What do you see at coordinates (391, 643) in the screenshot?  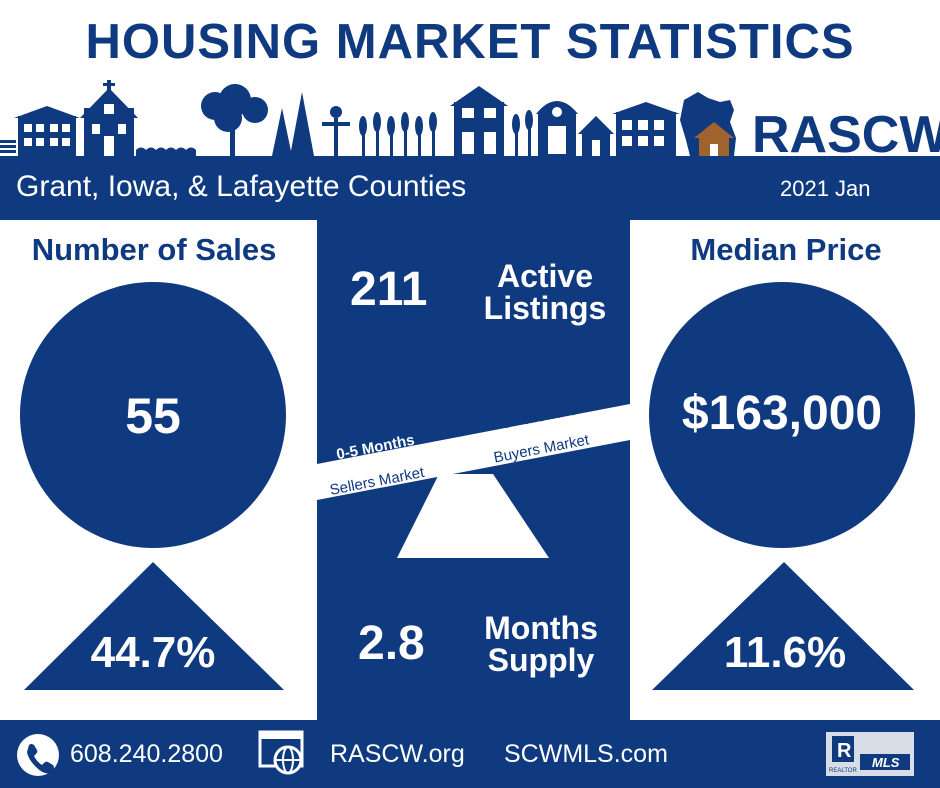 I see `months-supply-value: 2.8` at bounding box center [391, 643].